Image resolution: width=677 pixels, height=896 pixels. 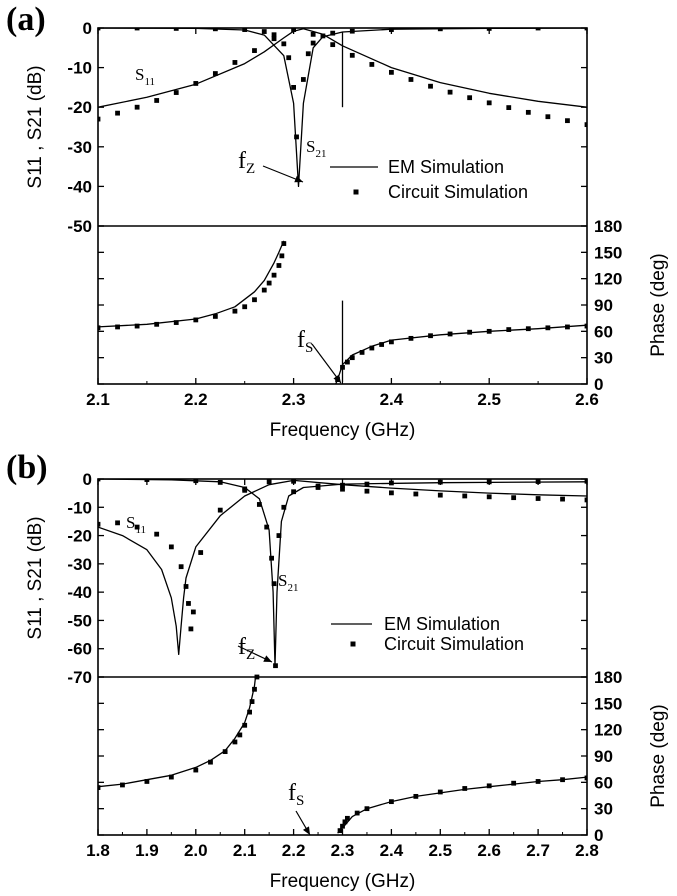 What do you see at coordinates (27, 467) in the screenshot?
I see `panel-label: (b)` at bounding box center [27, 467].